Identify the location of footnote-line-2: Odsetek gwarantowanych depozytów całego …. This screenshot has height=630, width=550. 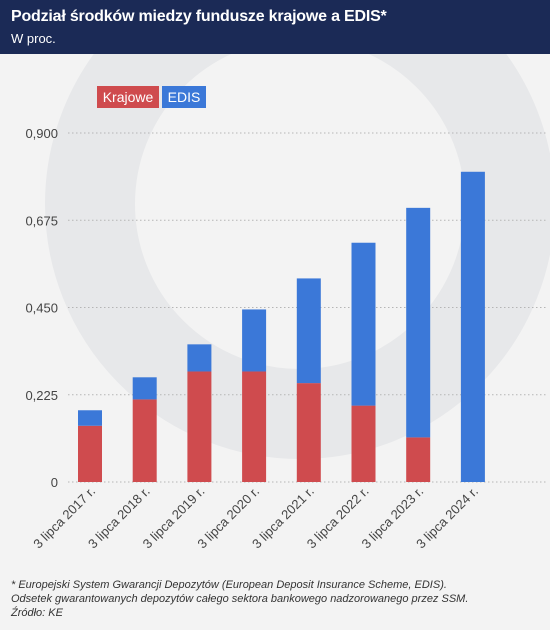
(240, 599).